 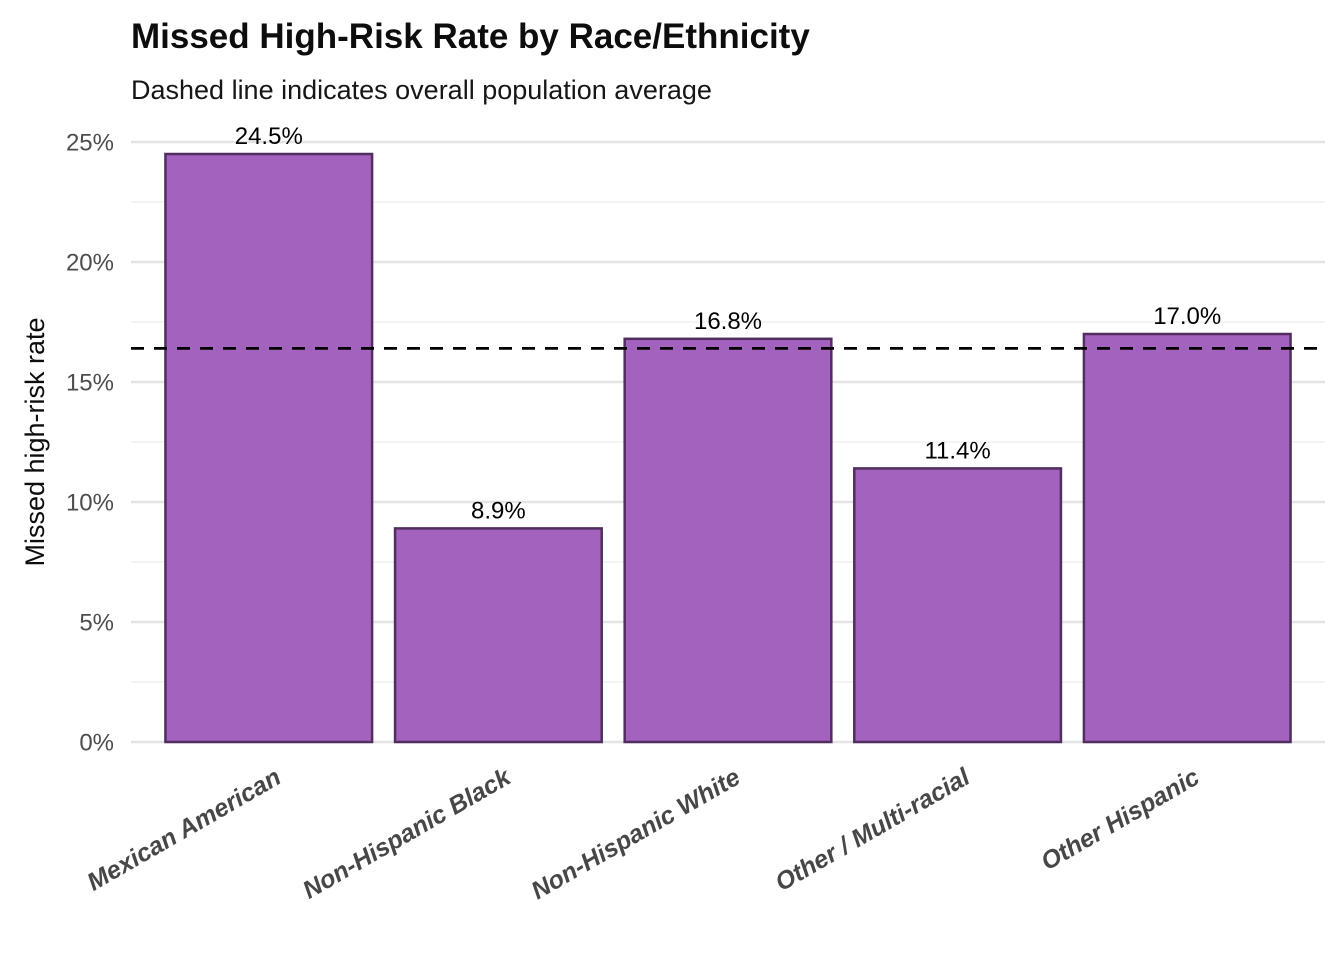 I want to click on x-tick-label: Non-Hispanic Black, so click(x=407, y=833).